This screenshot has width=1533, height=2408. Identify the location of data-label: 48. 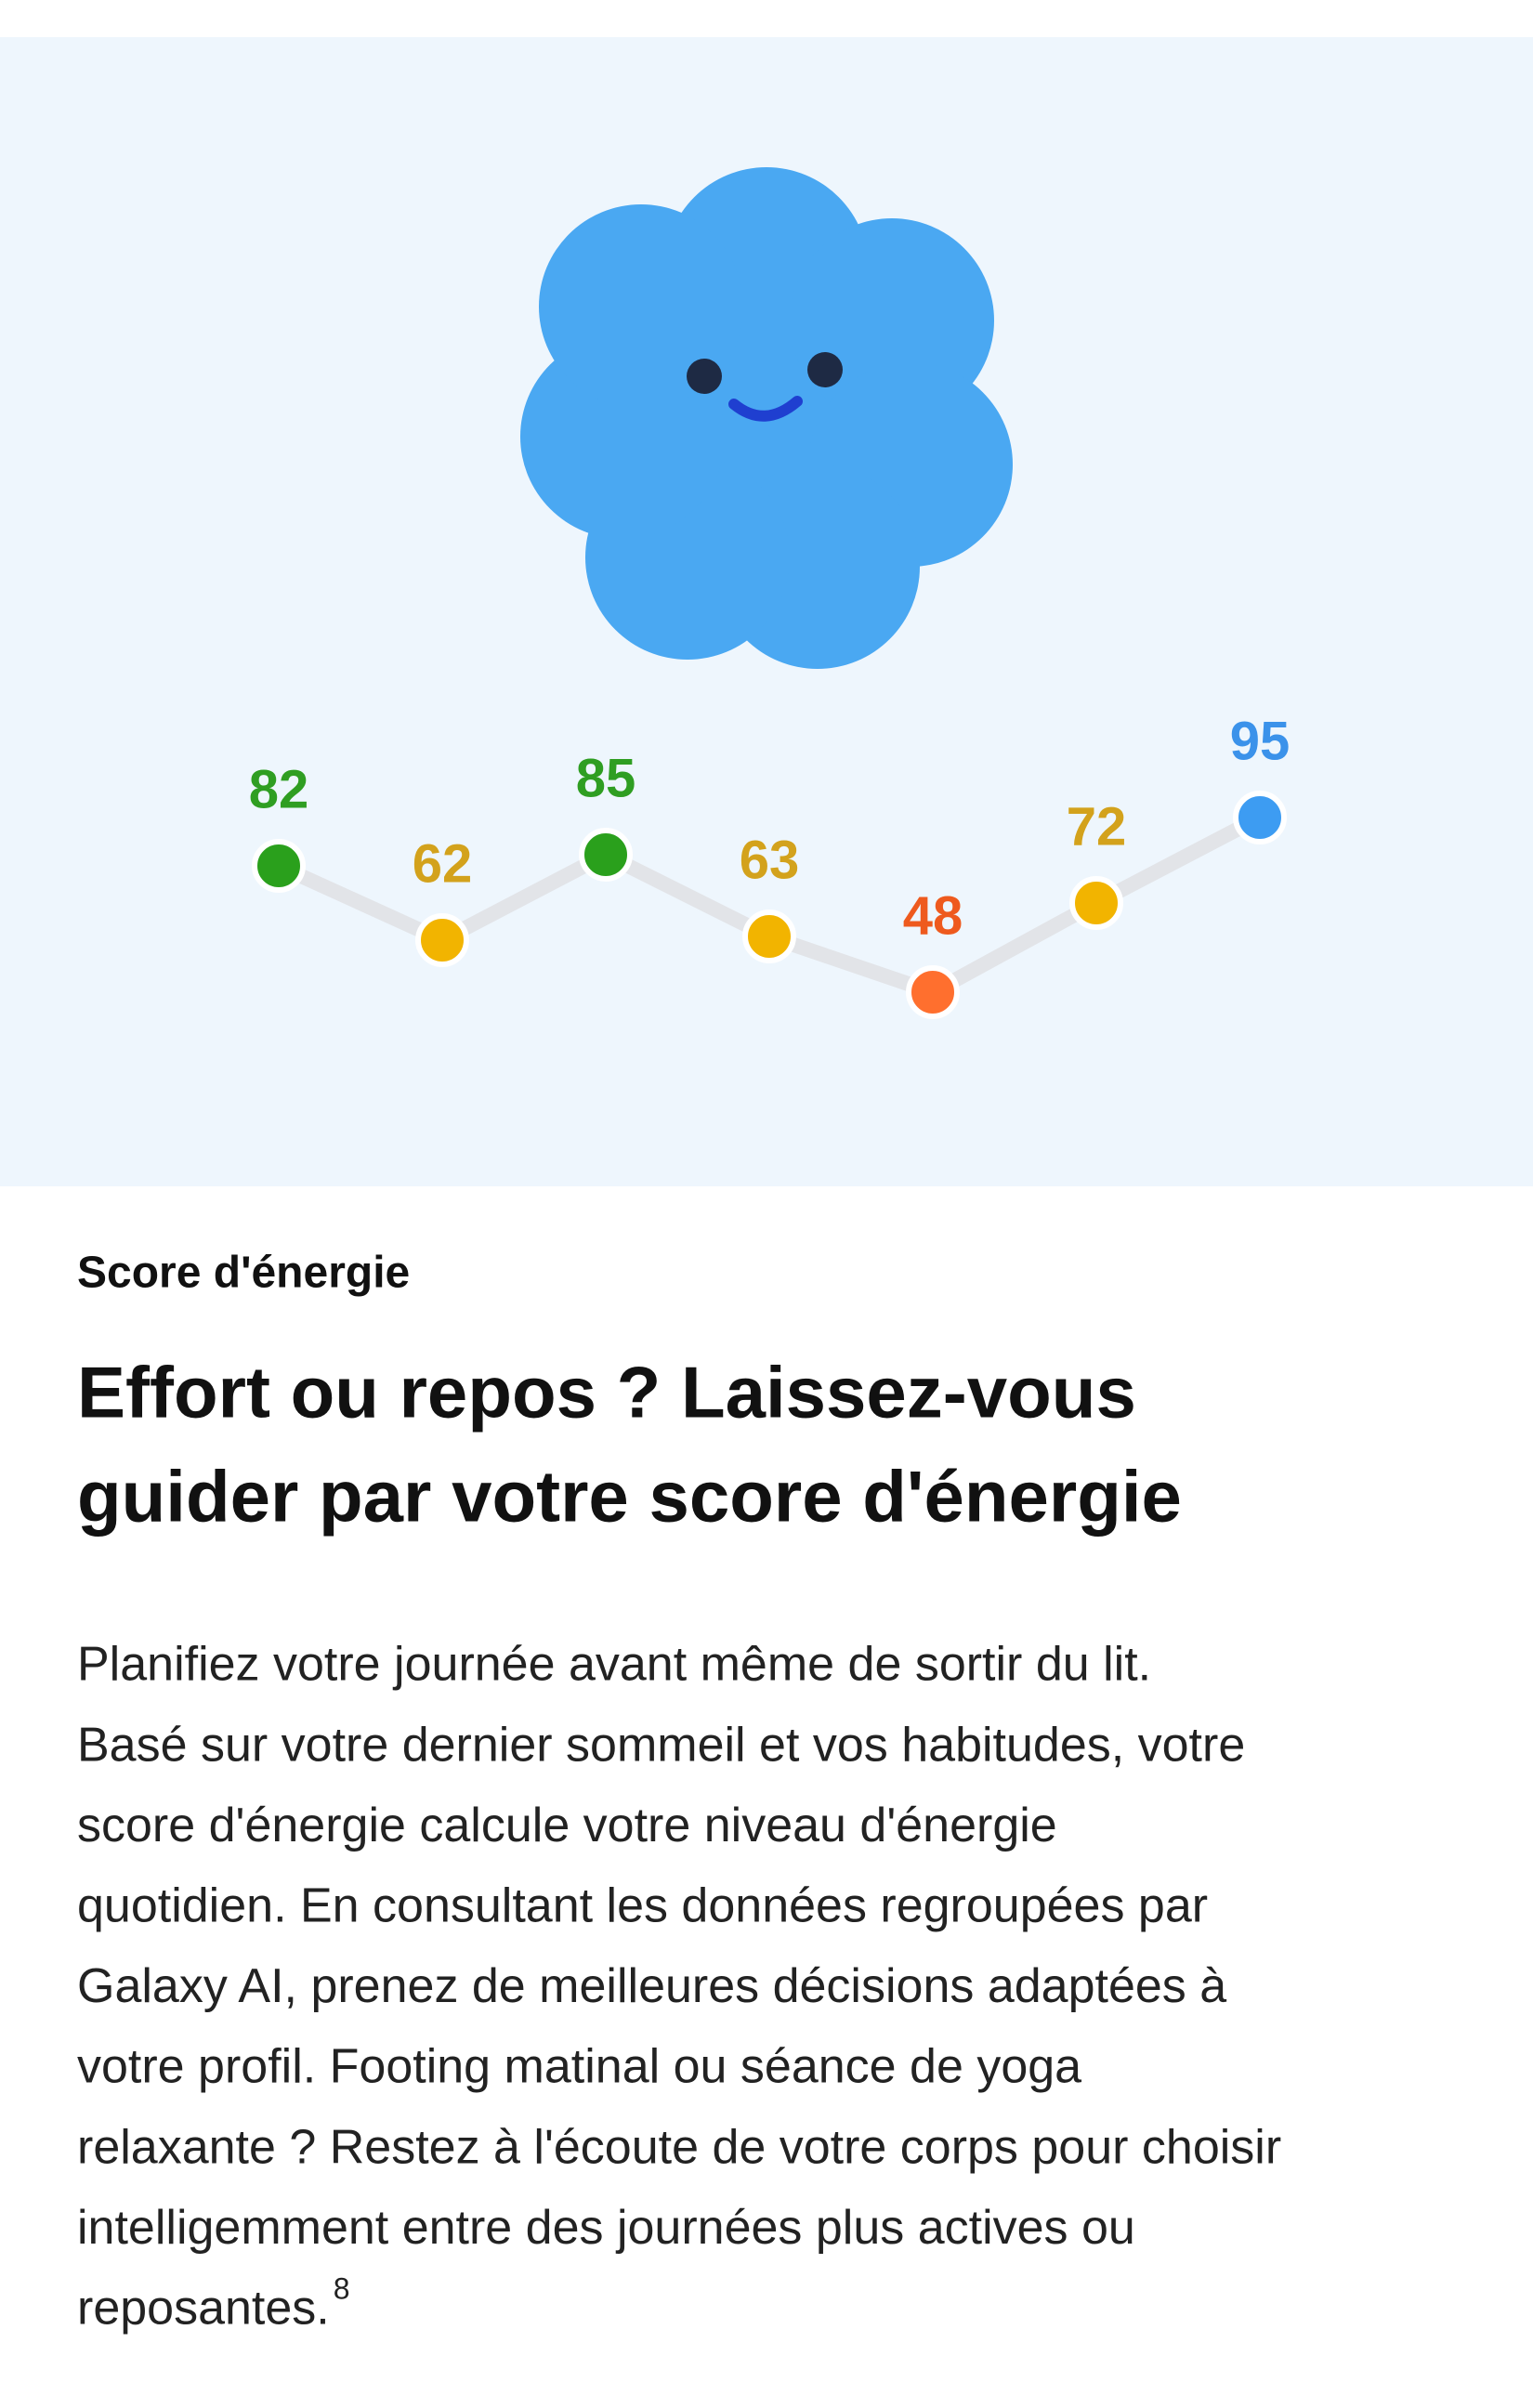
(933, 915).